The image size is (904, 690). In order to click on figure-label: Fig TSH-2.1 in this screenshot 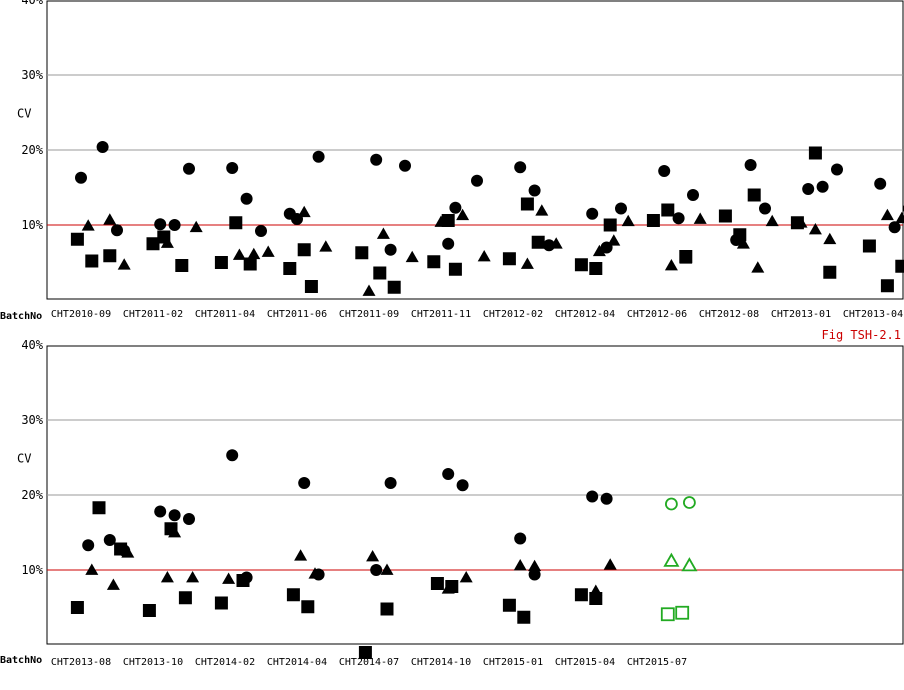, I will do `click(861, 335)`.